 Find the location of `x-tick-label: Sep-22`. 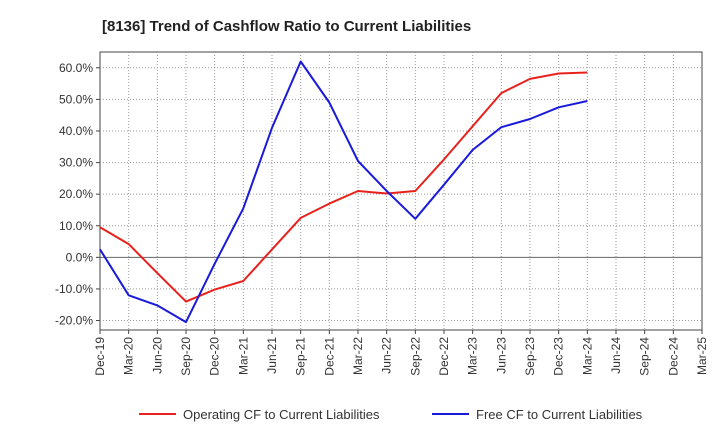

x-tick-label: Sep-22 is located at coordinates (415, 356).